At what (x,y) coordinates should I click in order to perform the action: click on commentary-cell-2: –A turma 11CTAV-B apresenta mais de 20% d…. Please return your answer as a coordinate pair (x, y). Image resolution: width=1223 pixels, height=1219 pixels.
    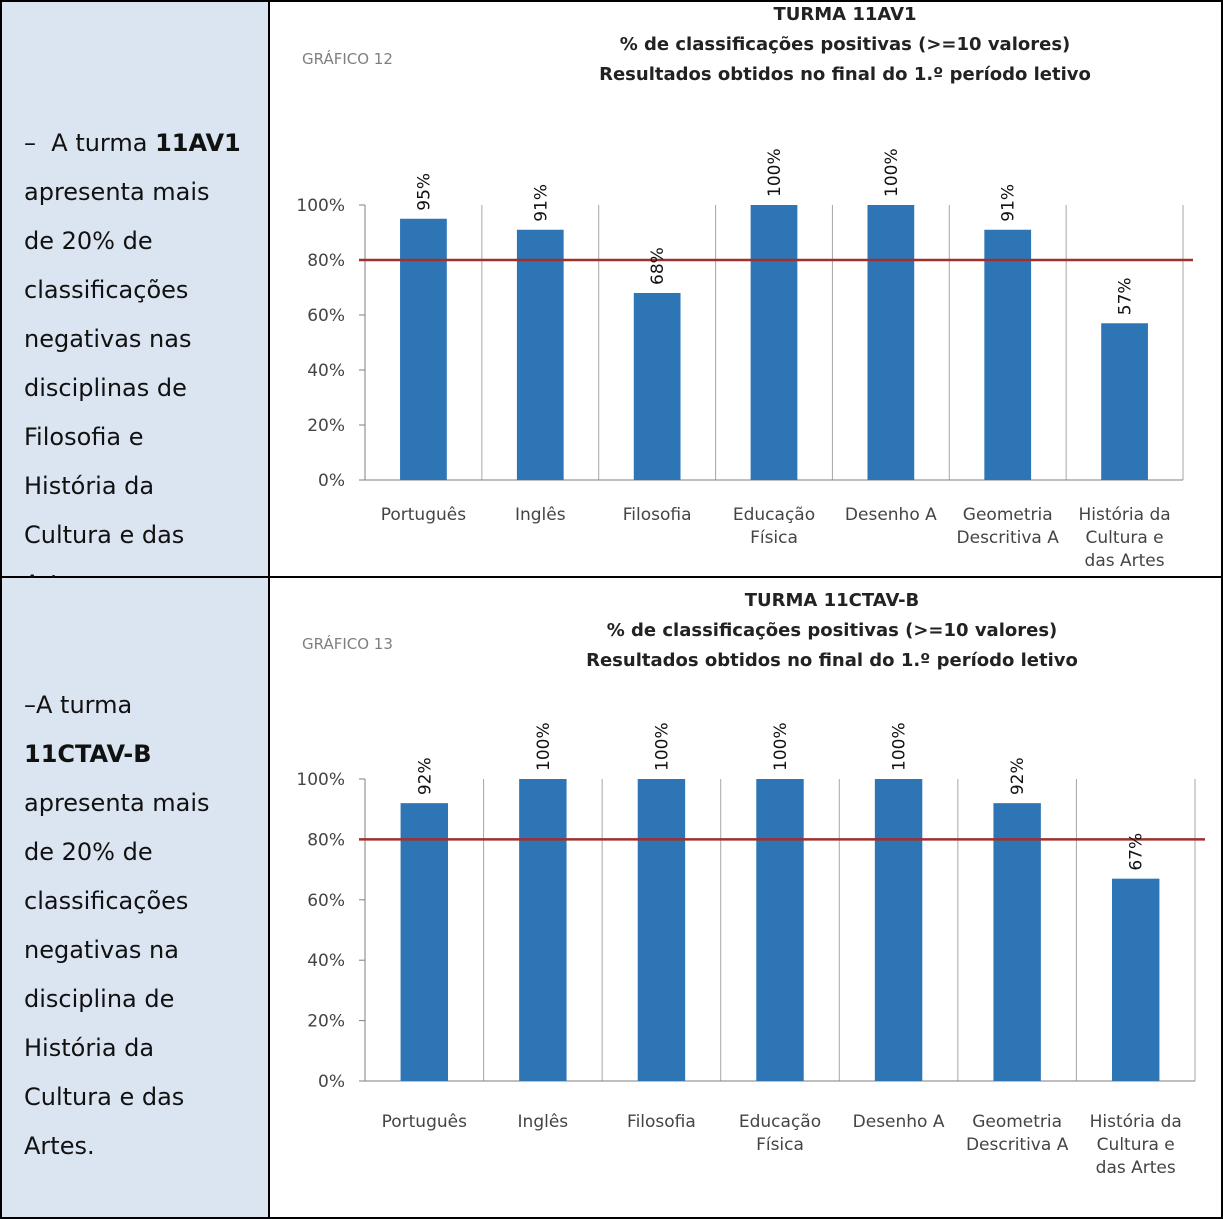
    Looking at the image, I should click on (135, 898).